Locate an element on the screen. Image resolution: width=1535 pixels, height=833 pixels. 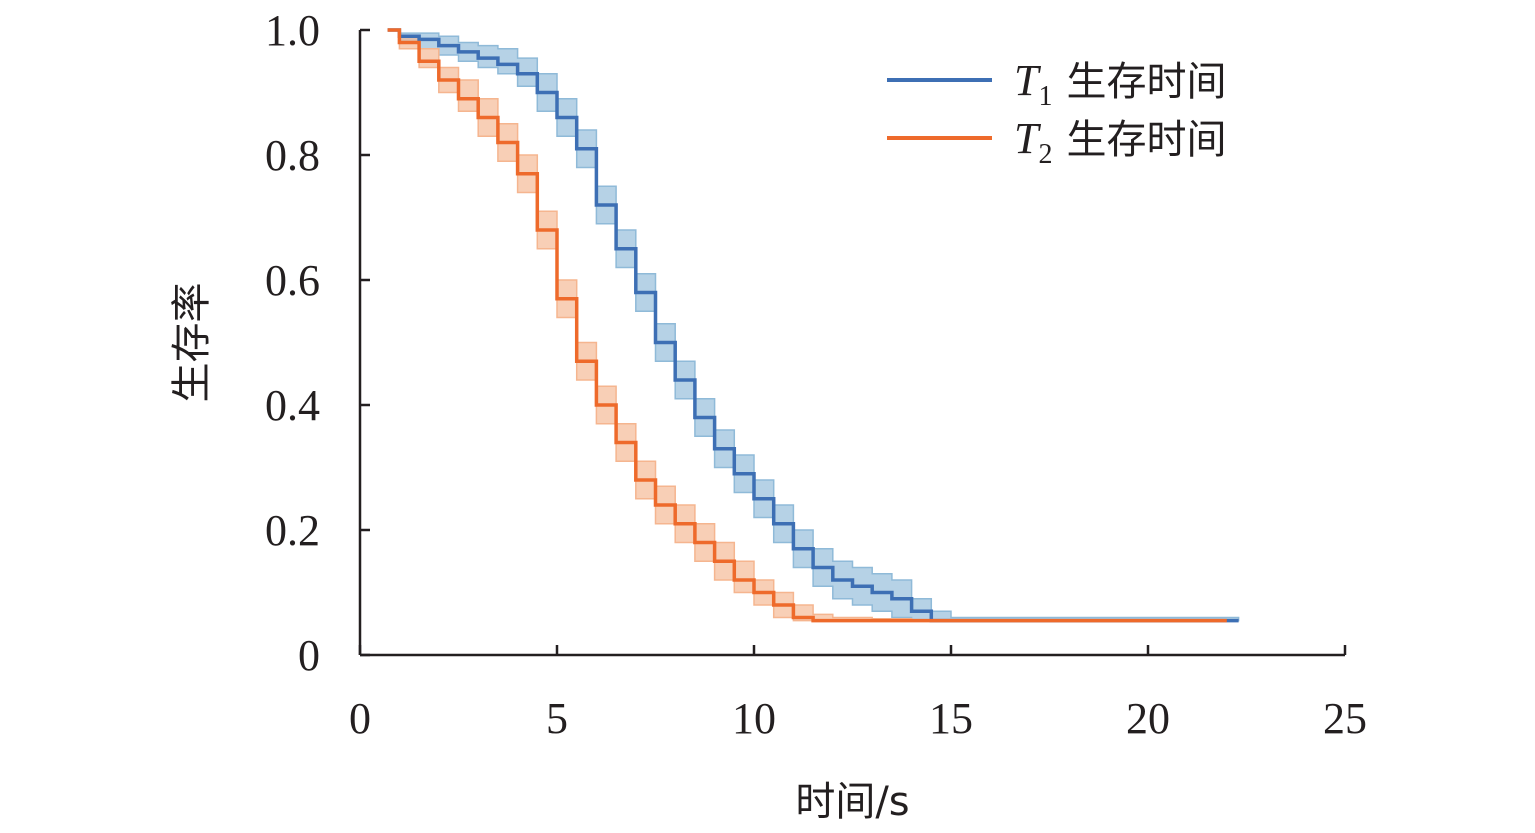
y-tick-label: 1.0 is located at coordinates (292, 30).